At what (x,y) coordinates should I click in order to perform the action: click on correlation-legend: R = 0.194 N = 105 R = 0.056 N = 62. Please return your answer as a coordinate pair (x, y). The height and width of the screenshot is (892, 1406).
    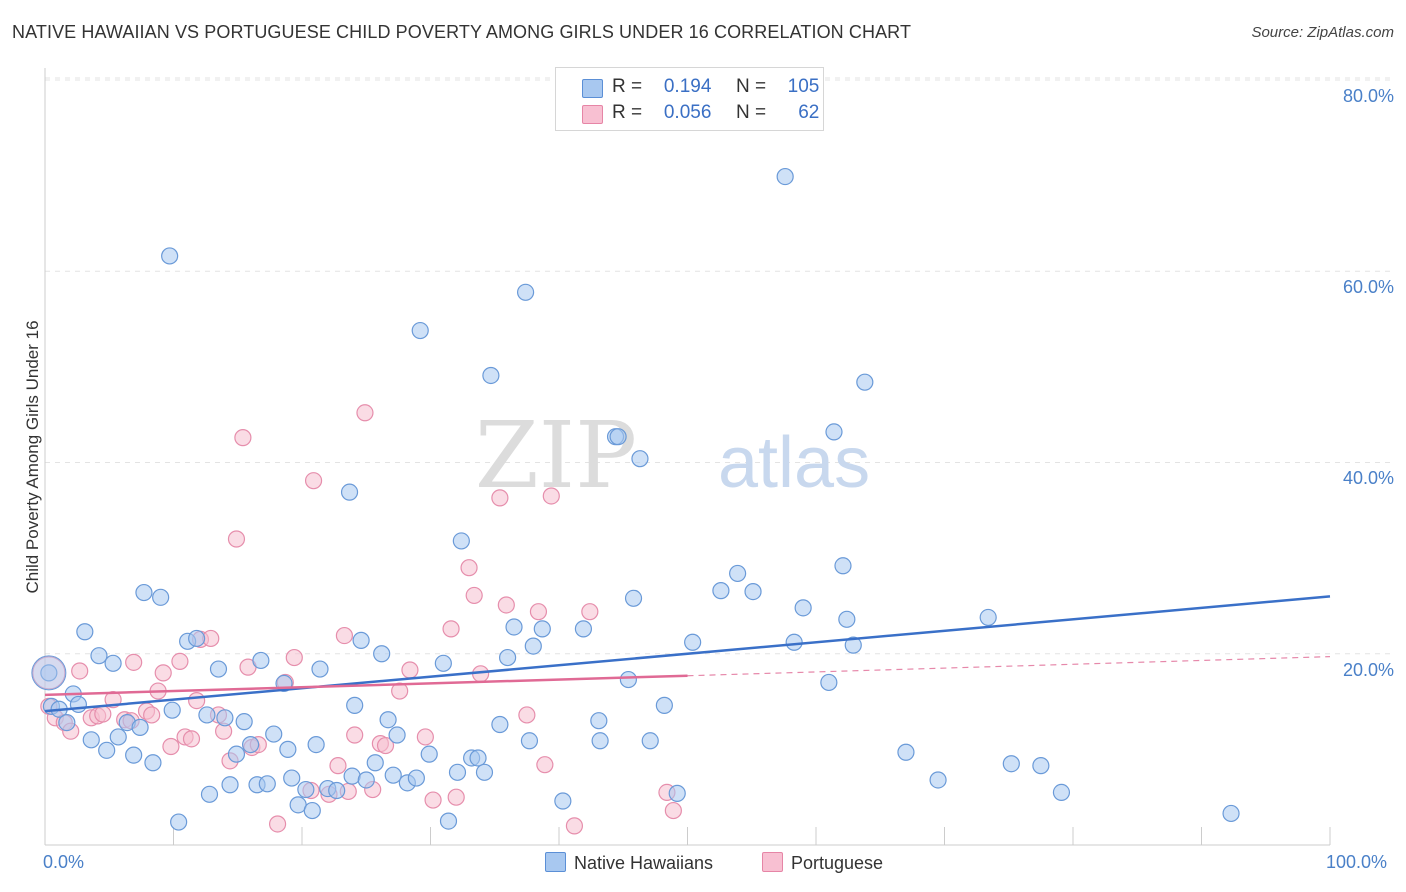
    Looking at the image, I should click on (689, 99).